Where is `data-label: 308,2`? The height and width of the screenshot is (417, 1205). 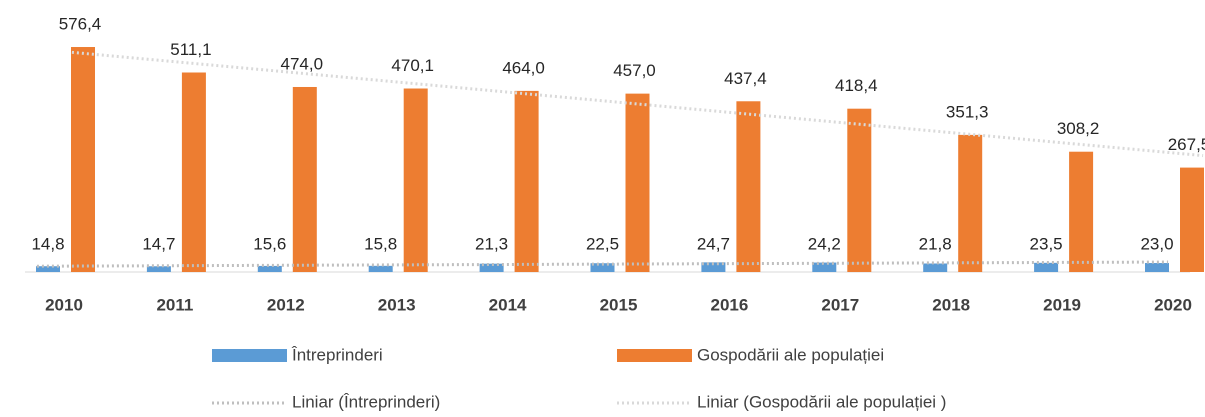
data-label: 308,2 is located at coordinates (1078, 128).